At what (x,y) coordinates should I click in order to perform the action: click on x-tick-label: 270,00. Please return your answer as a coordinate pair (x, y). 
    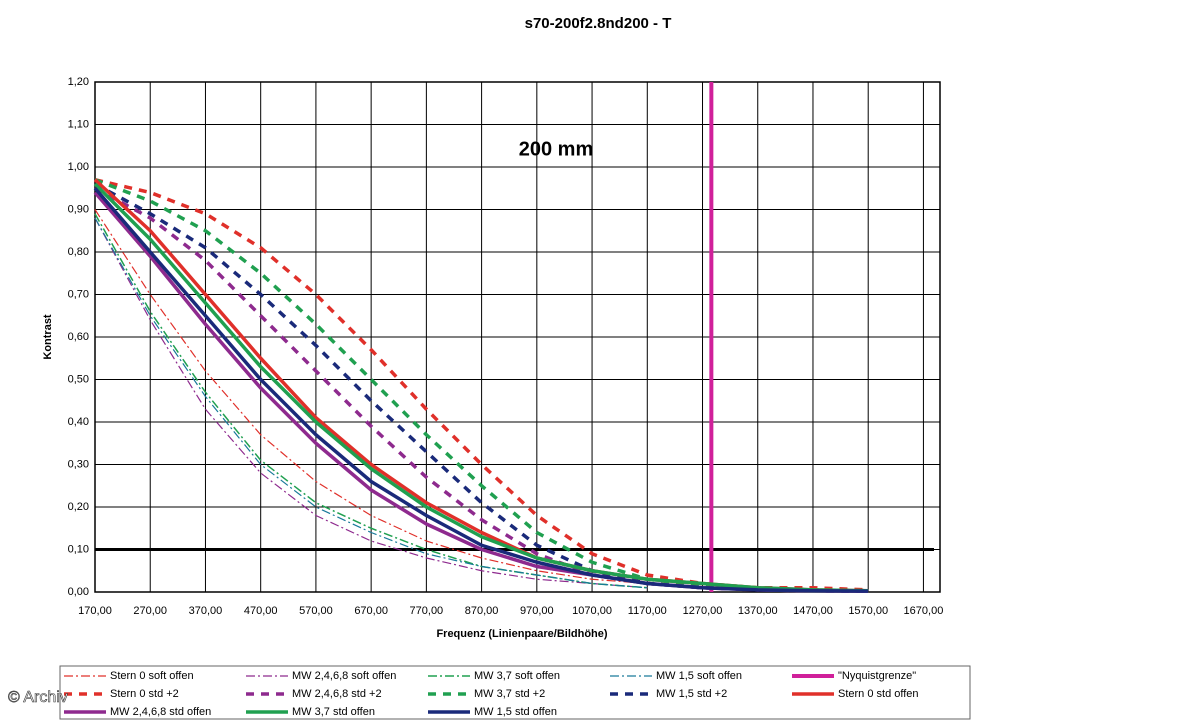
    Looking at the image, I should click on (150, 611).